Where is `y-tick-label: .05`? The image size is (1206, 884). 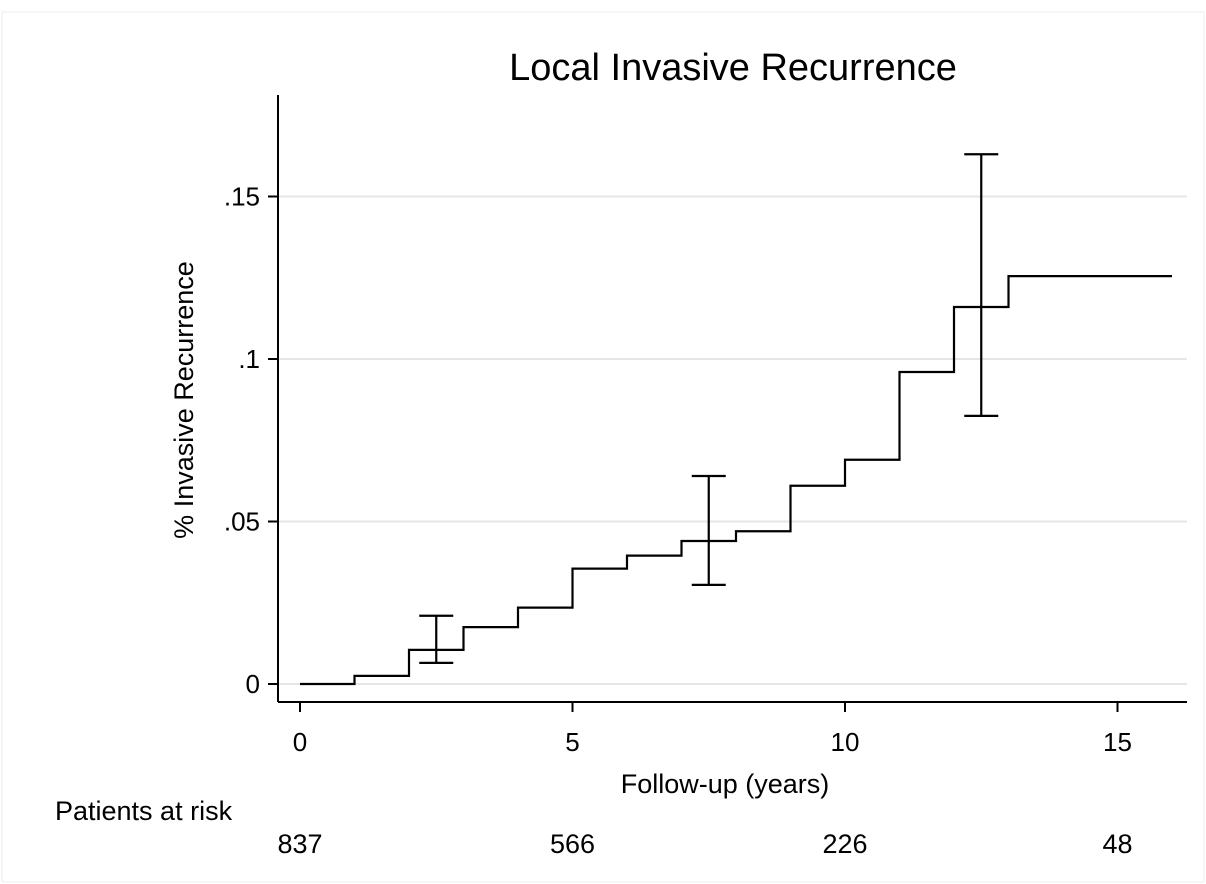 y-tick-label: .05 is located at coordinates (242, 522).